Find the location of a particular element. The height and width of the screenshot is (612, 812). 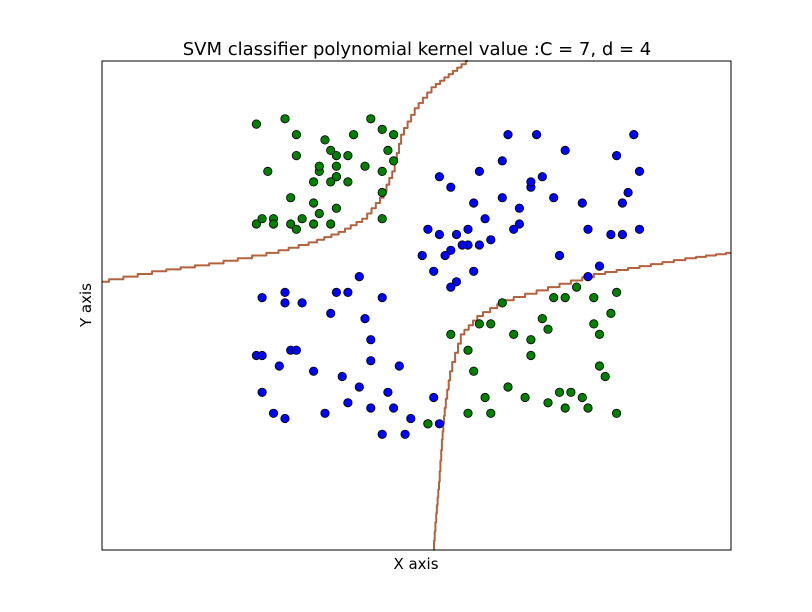

x-axis-label: X axis is located at coordinates (415, 564).